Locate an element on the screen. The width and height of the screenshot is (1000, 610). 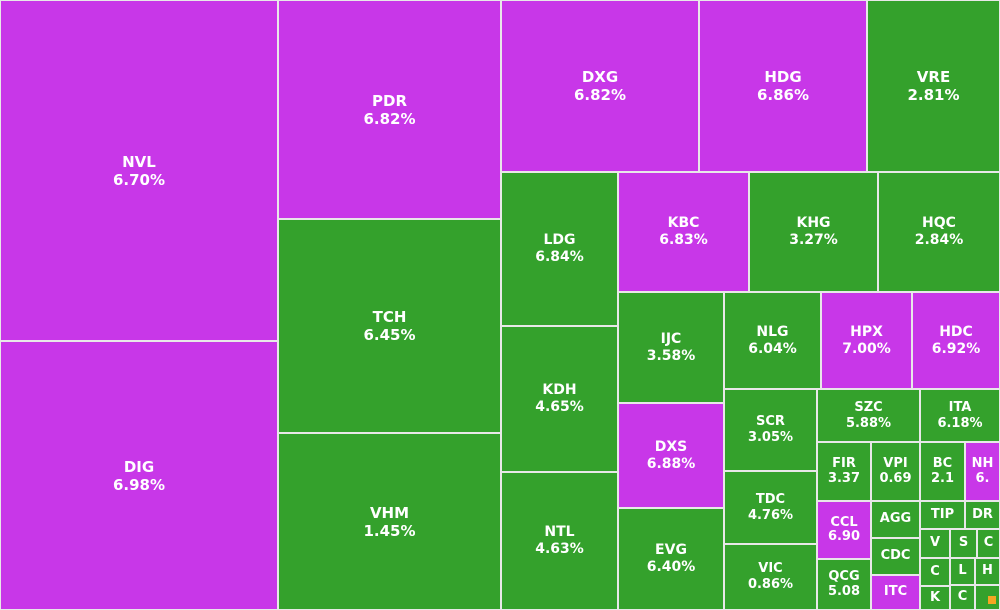
treemap-cell-l-39: L is located at coordinates (962, 571).